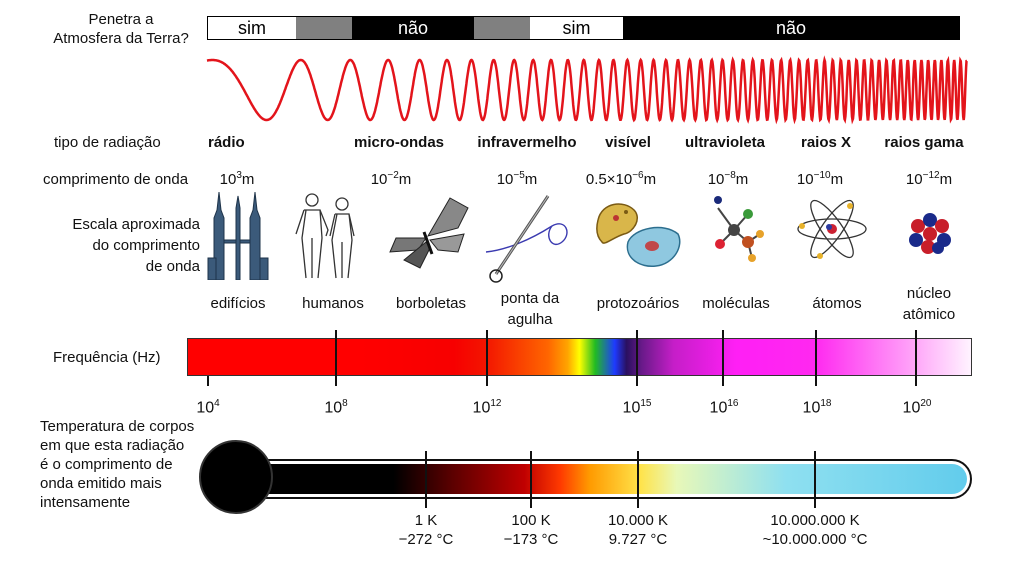  What do you see at coordinates (739, 229) in the screenshot?
I see `molecule-icon` at bounding box center [739, 229].